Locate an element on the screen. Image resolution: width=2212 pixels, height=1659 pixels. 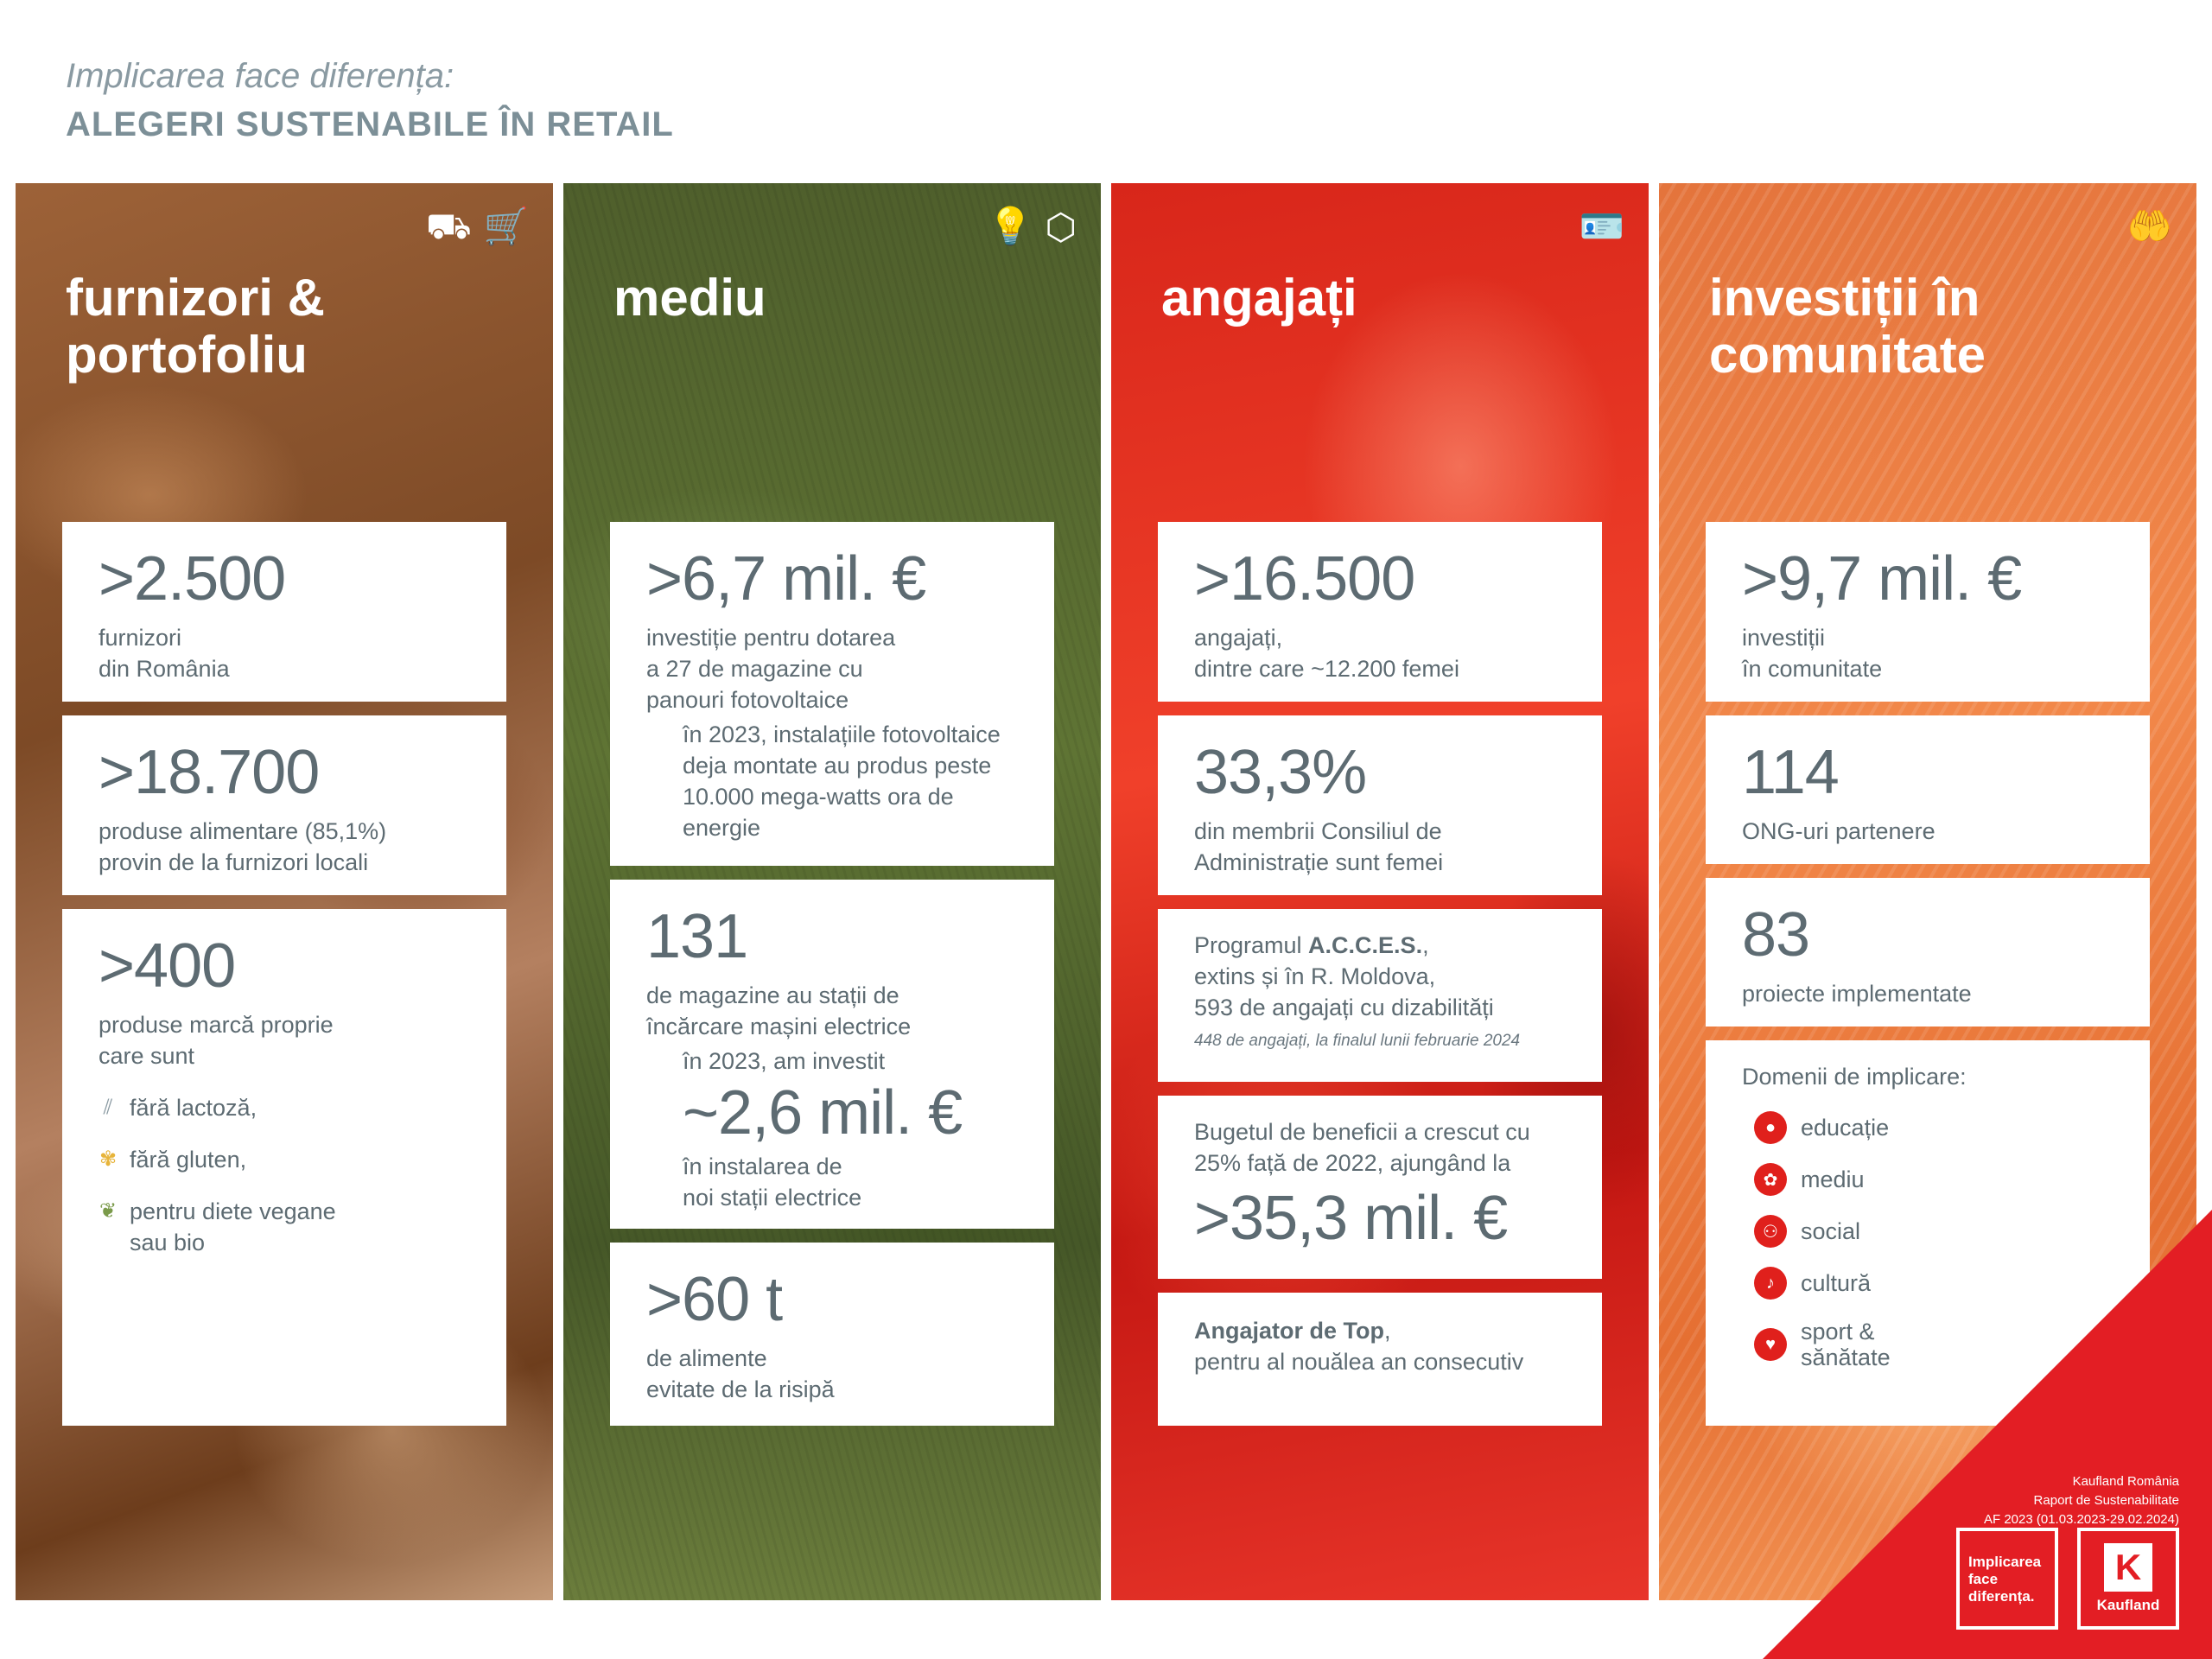
domain-label: social is located at coordinates (1831, 1231).